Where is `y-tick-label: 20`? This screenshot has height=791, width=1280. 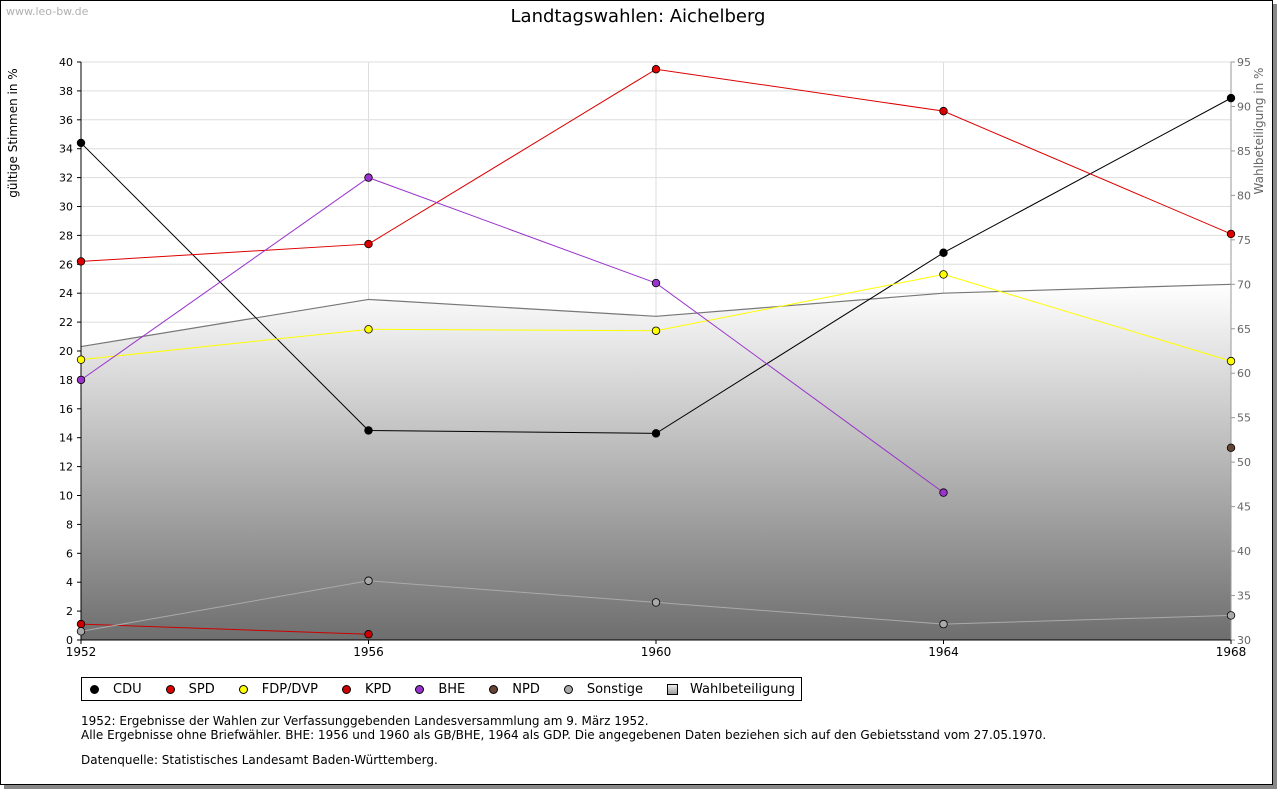 y-tick-label: 20 is located at coordinates (66, 351).